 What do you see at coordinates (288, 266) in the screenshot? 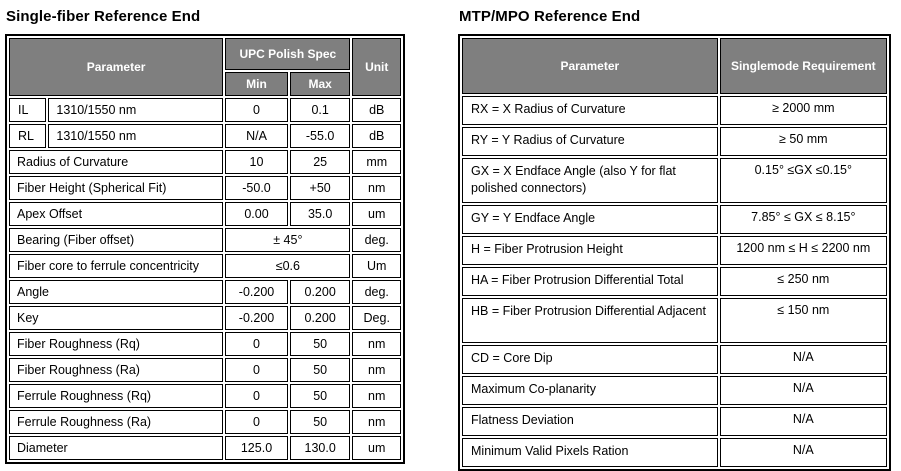
I see `spec-span-cell: ≤0.6` at bounding box center [288, 266].